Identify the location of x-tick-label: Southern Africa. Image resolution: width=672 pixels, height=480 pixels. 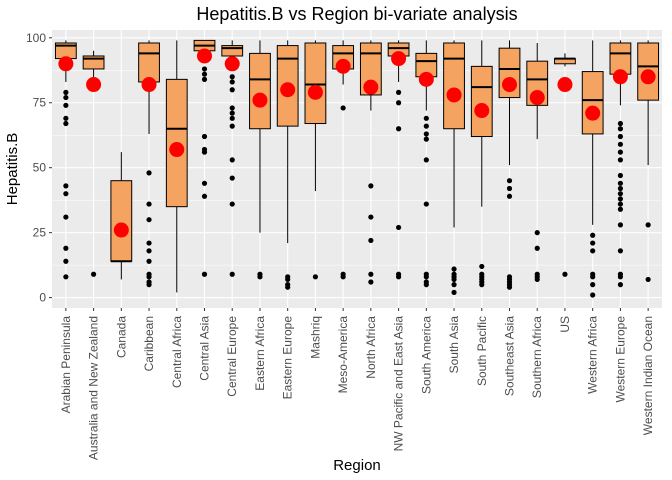
(537, 357).